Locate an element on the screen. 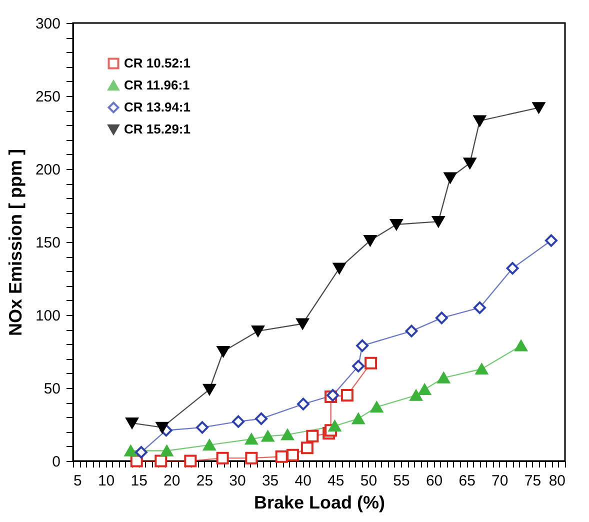 The height and width of the screenshot is (522, 589). x-tick-label: 70 is located at coordinates (500, 481).